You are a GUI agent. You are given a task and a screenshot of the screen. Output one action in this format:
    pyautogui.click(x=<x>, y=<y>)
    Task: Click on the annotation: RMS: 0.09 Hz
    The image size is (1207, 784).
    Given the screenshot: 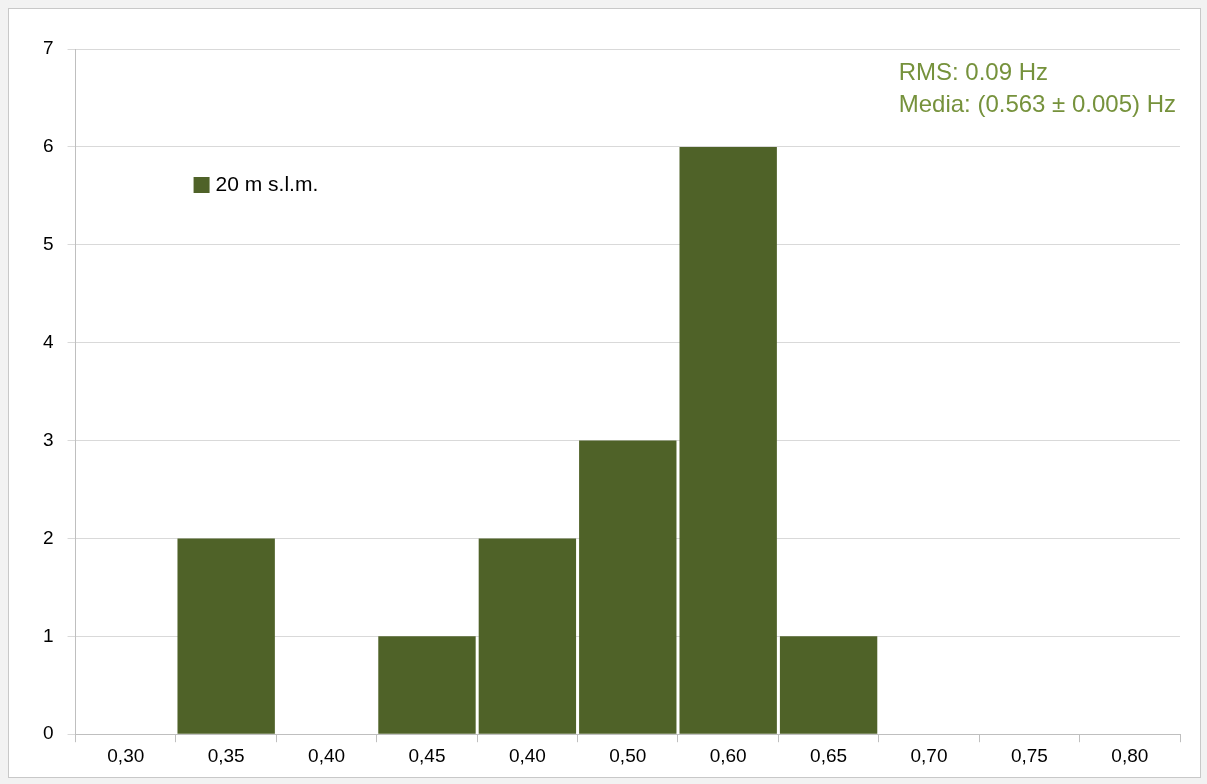 What is the action you would take?
    pyautogui.click(x=973, y=71)
    